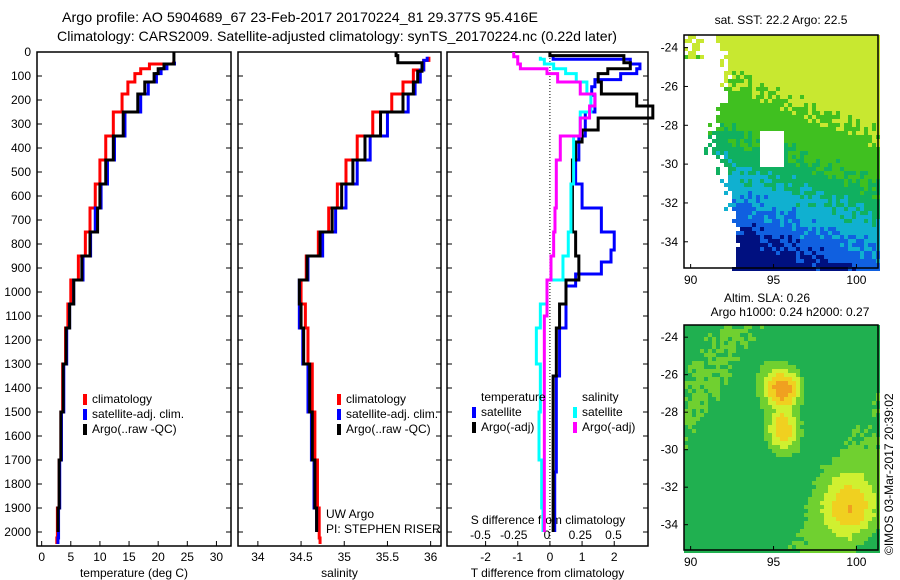  What do you see at coordinates (21, 172) in the screenshot?
I see `depth-tick-label: 500` at bounding box center [21, 172].